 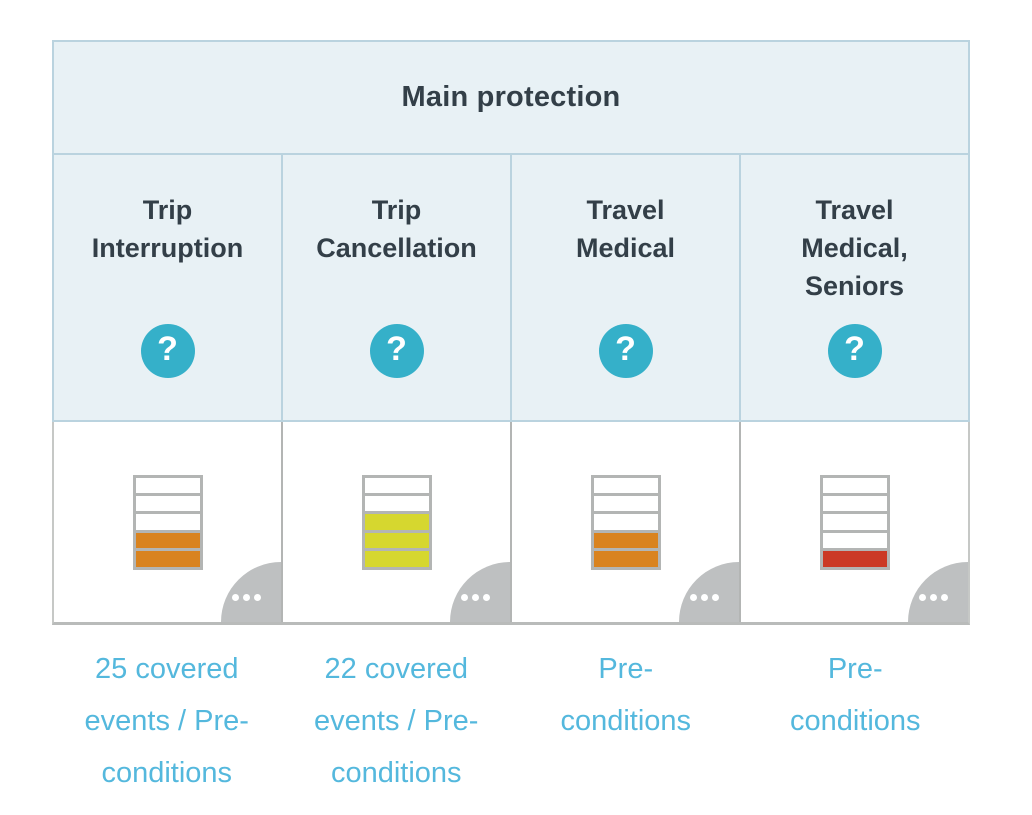 What do you see at coordinates (854, 248) in the screenshot?
I see `column-title: Travel Medical, Seniors` at bounding box center [854, 248].